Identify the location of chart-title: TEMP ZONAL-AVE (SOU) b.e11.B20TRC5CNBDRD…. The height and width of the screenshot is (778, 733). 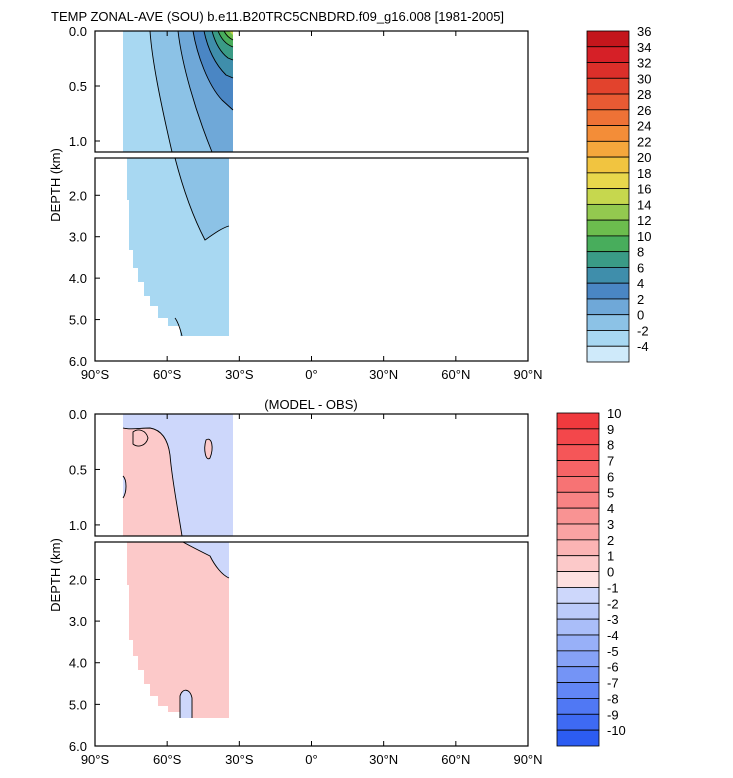
(277, 16).